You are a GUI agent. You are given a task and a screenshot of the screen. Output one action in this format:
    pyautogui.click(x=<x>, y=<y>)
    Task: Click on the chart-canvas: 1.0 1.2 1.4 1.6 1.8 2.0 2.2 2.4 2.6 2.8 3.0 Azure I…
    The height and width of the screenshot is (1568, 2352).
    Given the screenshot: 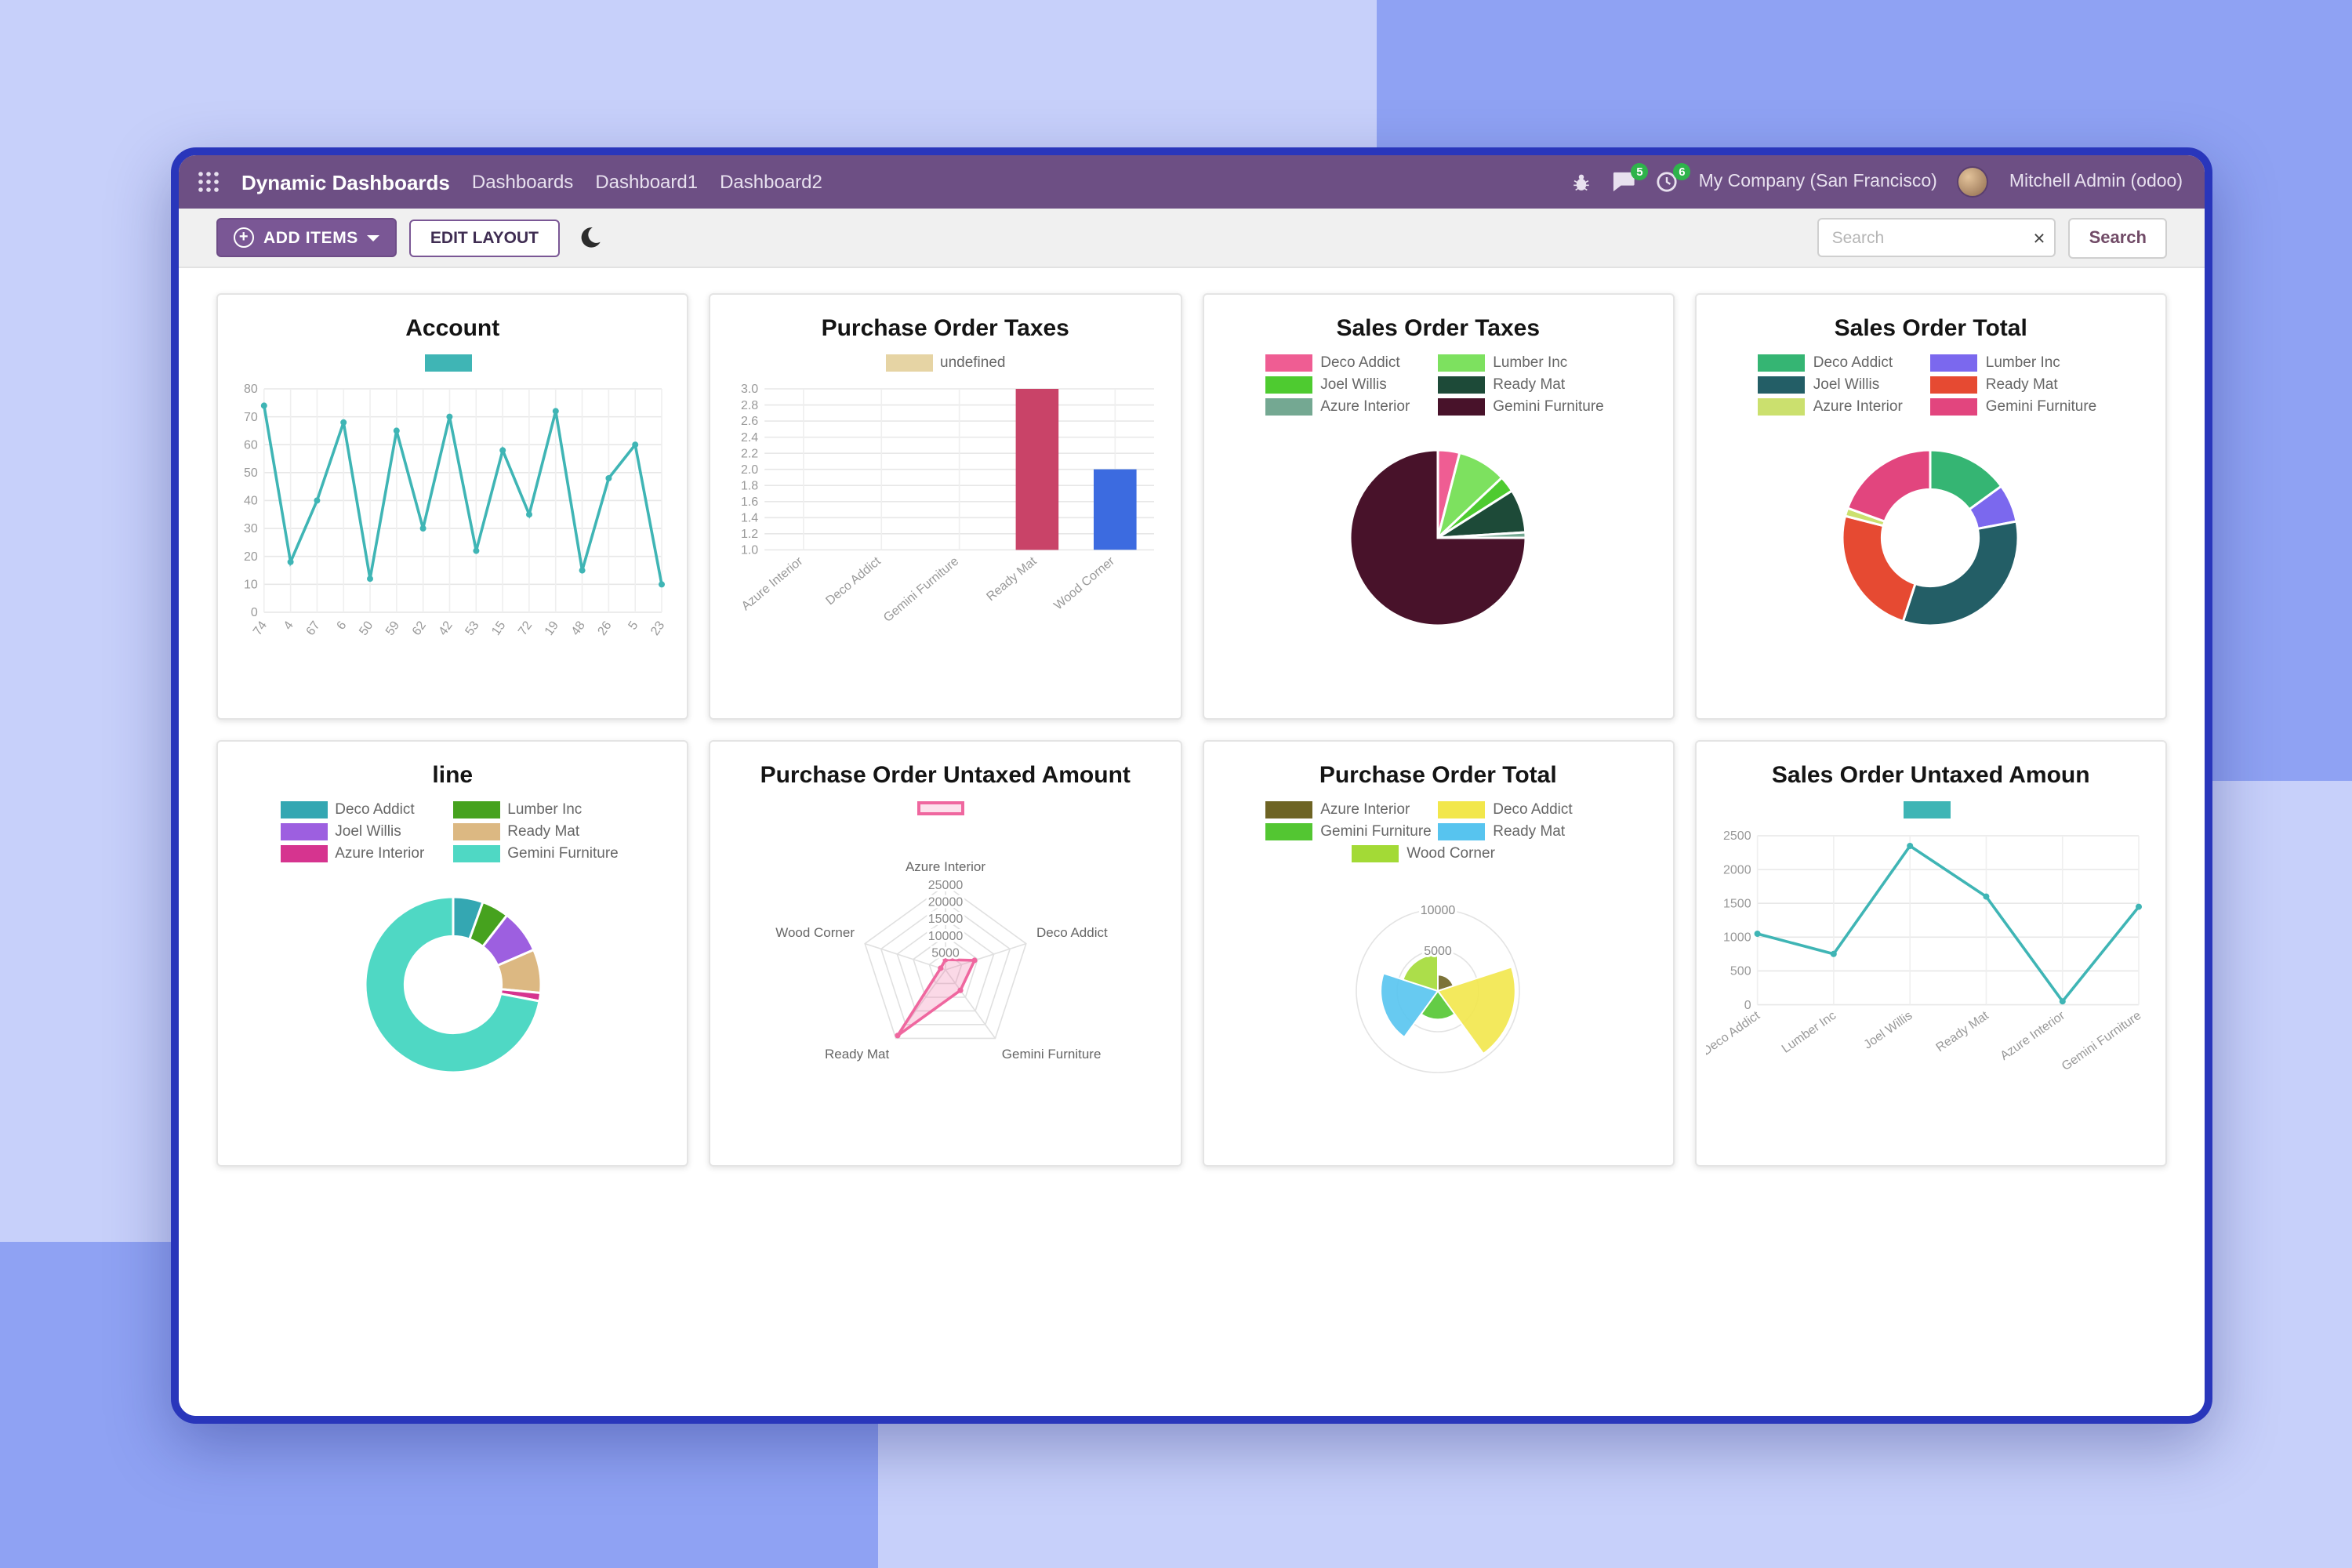 What is the action you would take?
    pyautogui.click(x=945, y=511)
    